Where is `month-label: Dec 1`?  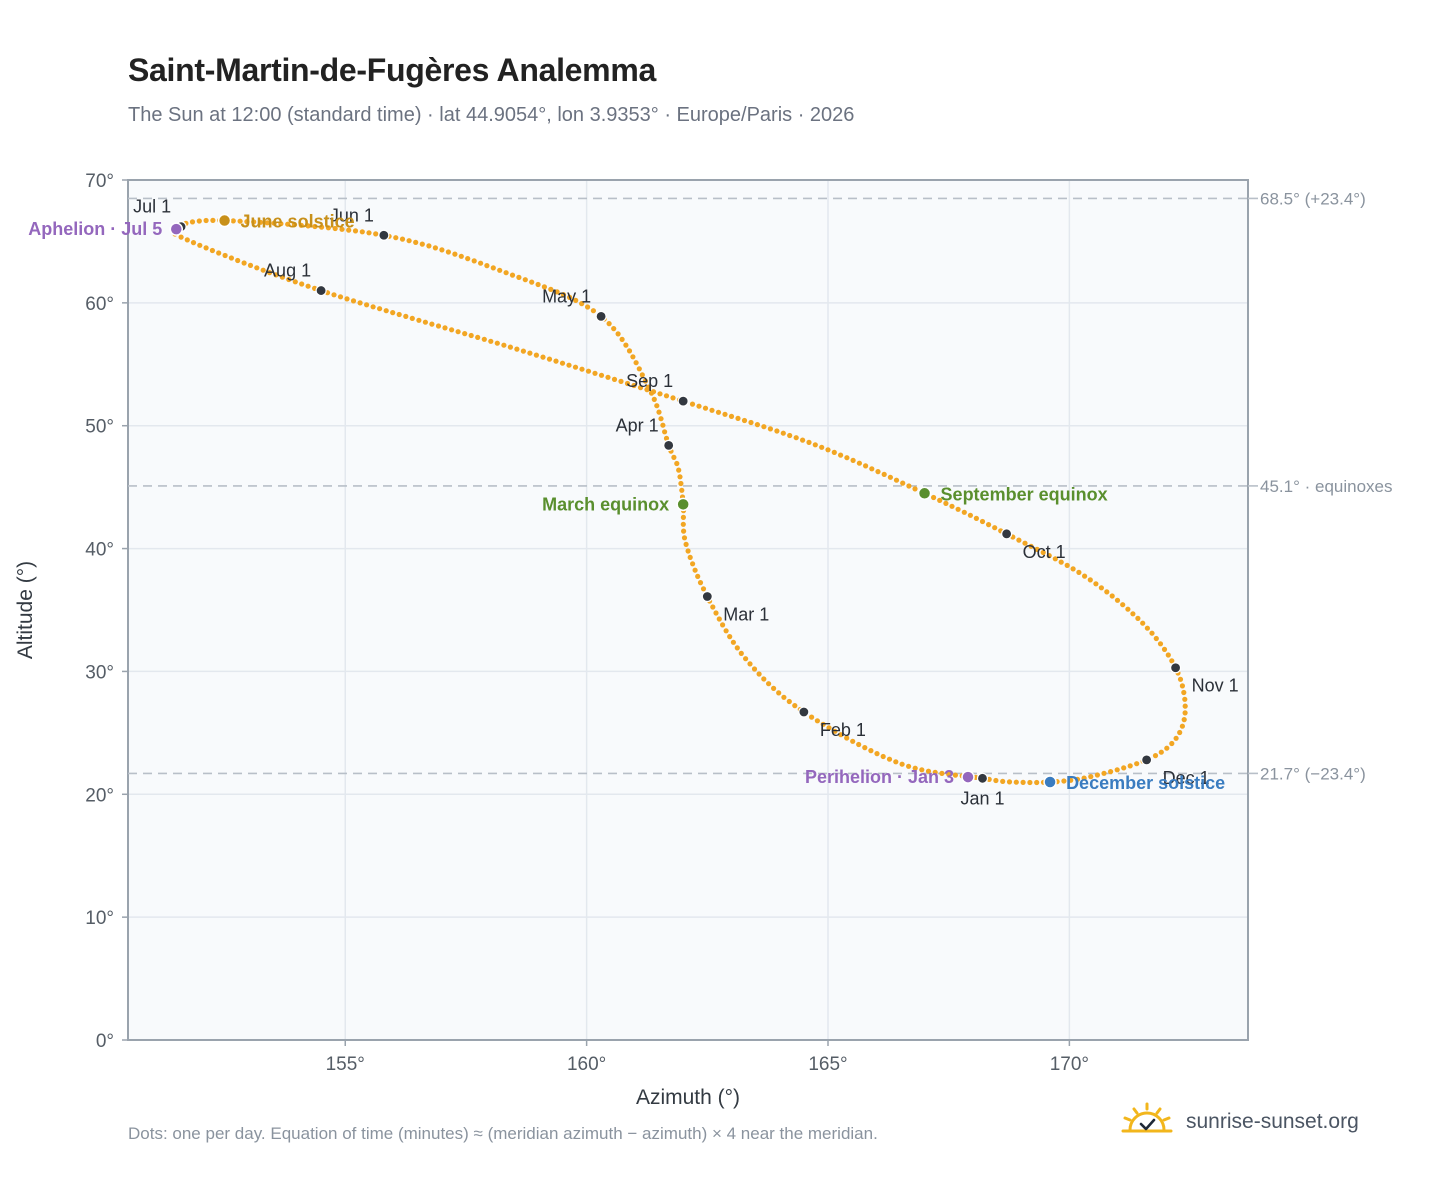 month-label: Dec 1 is located at coordinates (1186, 778).